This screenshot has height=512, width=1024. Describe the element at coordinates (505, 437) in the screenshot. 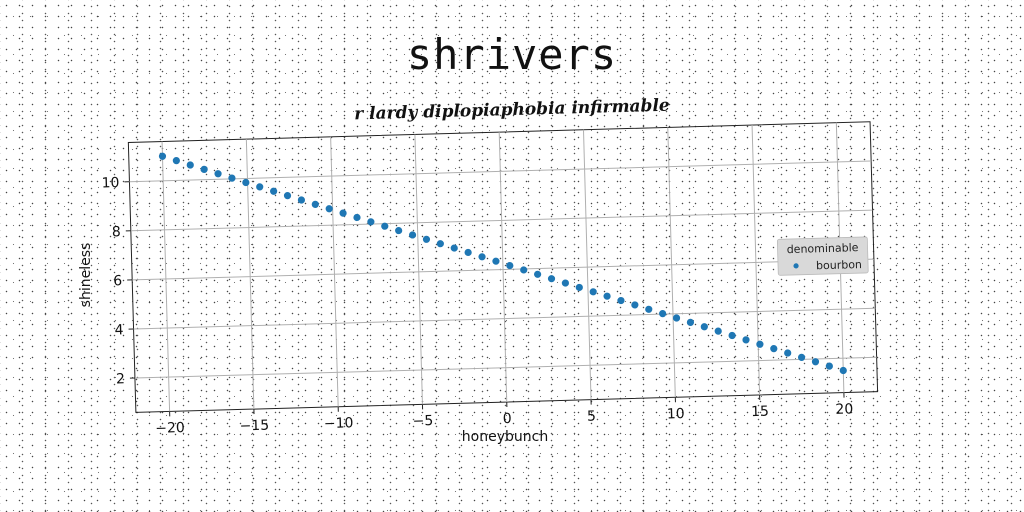

I see `x-axis-label: honeybunch` at that location.